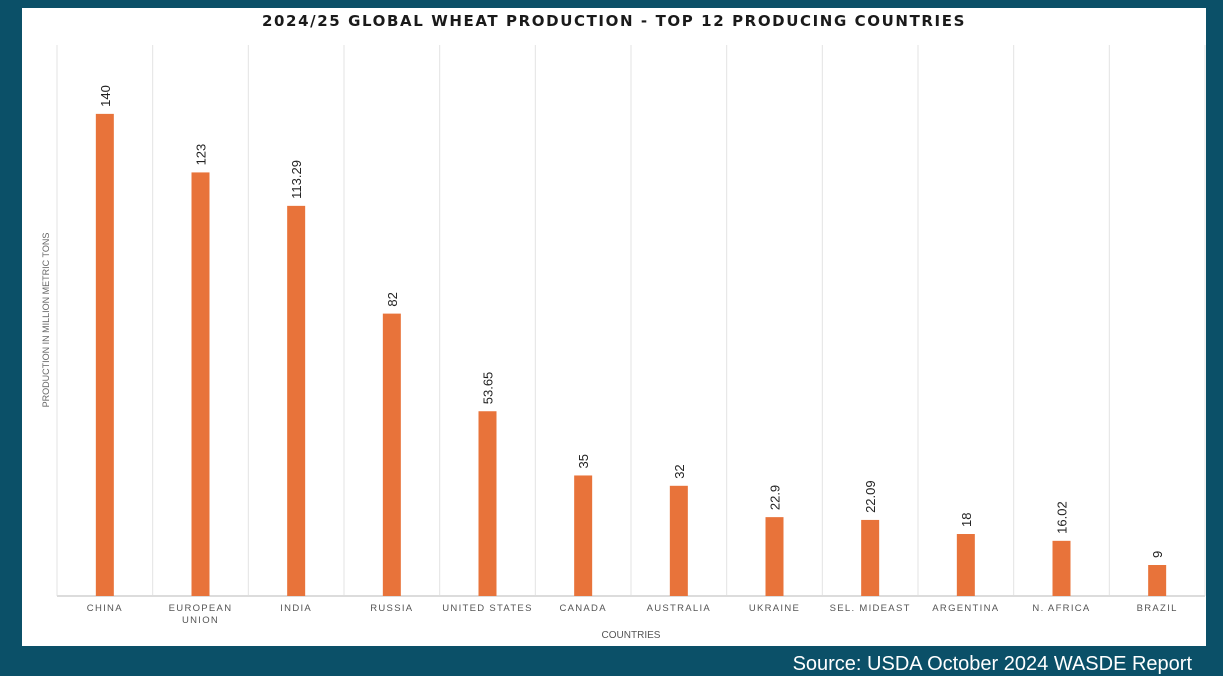 The width and height of the screenshot is (1223, 676). I want to click on bar-ukraine, so click(774, 556).